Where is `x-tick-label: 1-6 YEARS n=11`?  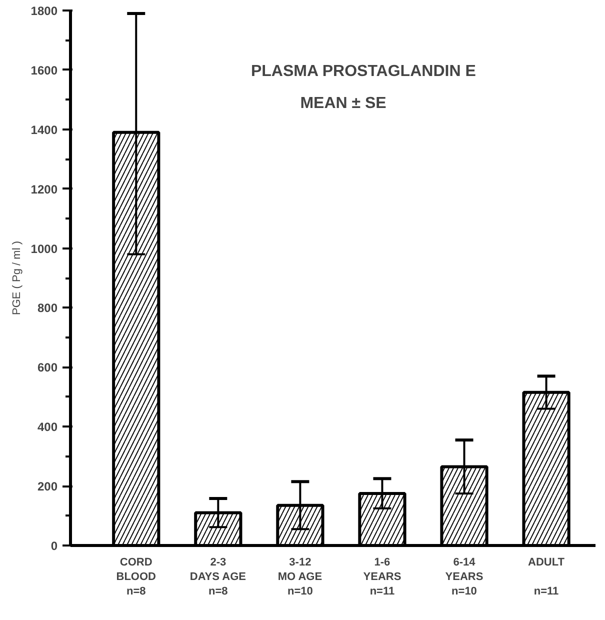
x-tick-label: 1-6 YEARS n=11 is located at coordinates (382, 577).